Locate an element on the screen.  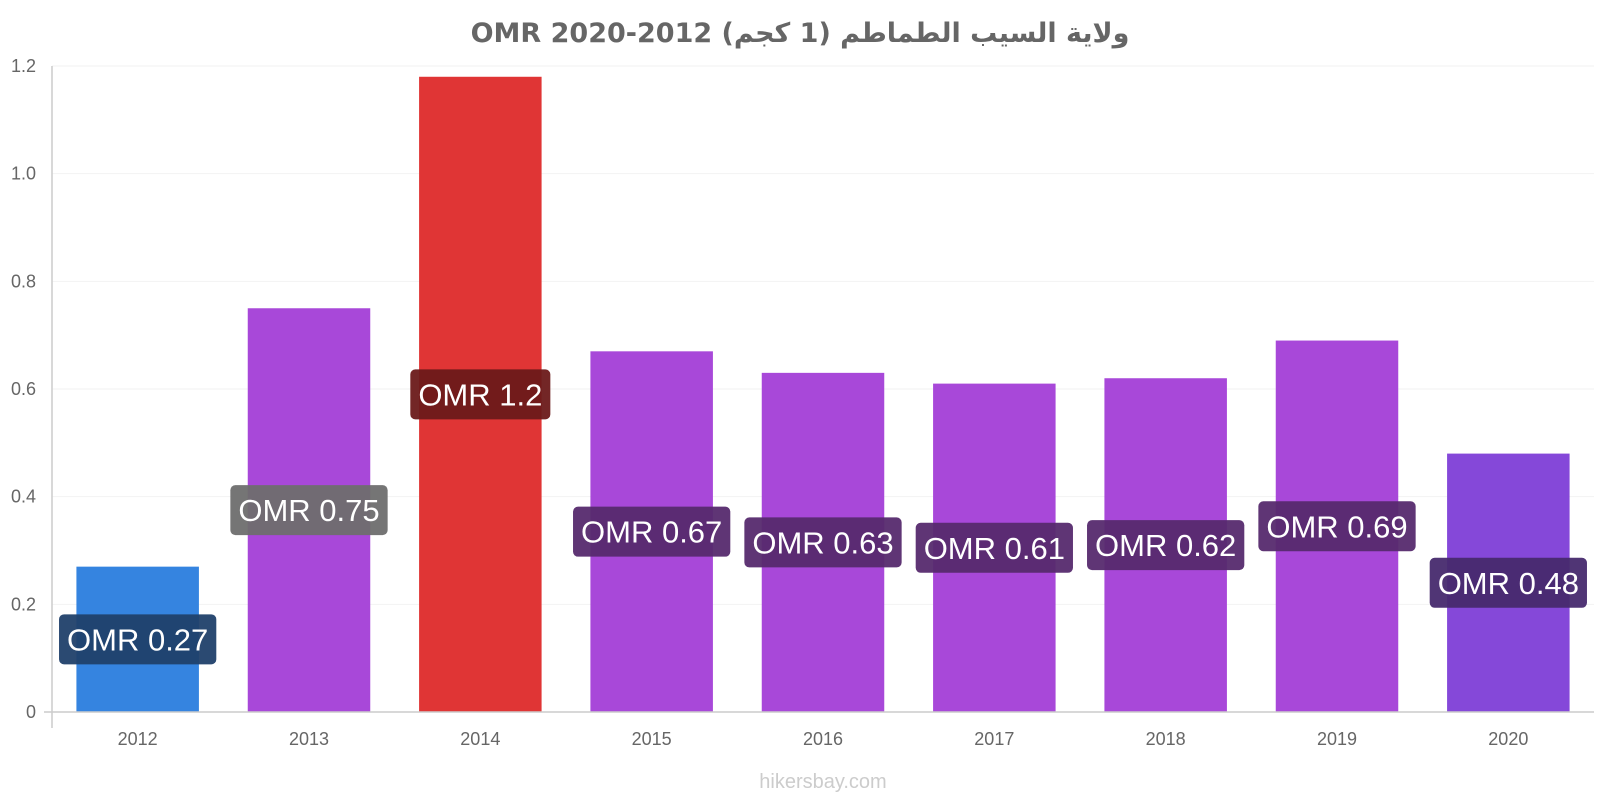
data-label-2017: OMR 0.61 is located at coordinates (994, 547).